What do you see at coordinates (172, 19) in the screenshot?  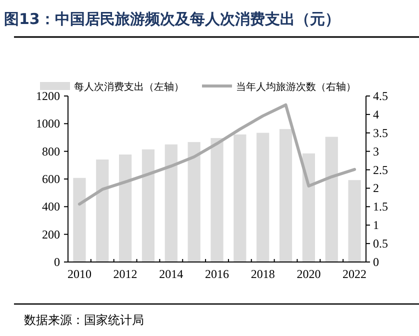 I see `chart-title: 图13：中国居民旅游频次及每人次消费支出（元）` at bounding box center [172, 19].